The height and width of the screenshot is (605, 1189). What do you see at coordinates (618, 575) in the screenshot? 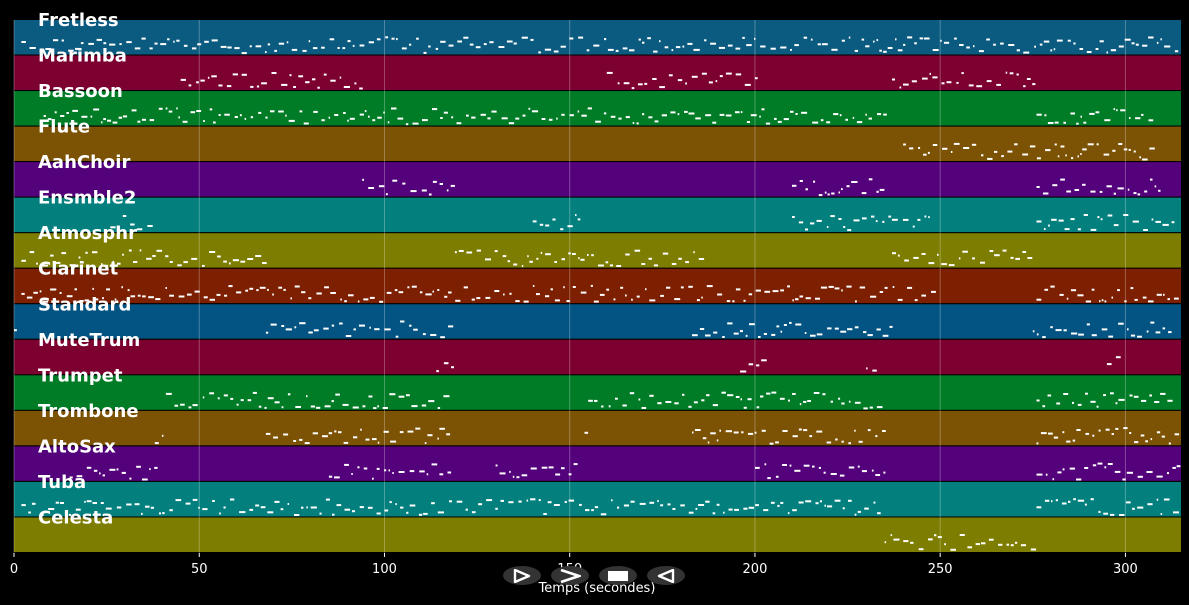
I see `stop-button` at bounding box center [618, 575].